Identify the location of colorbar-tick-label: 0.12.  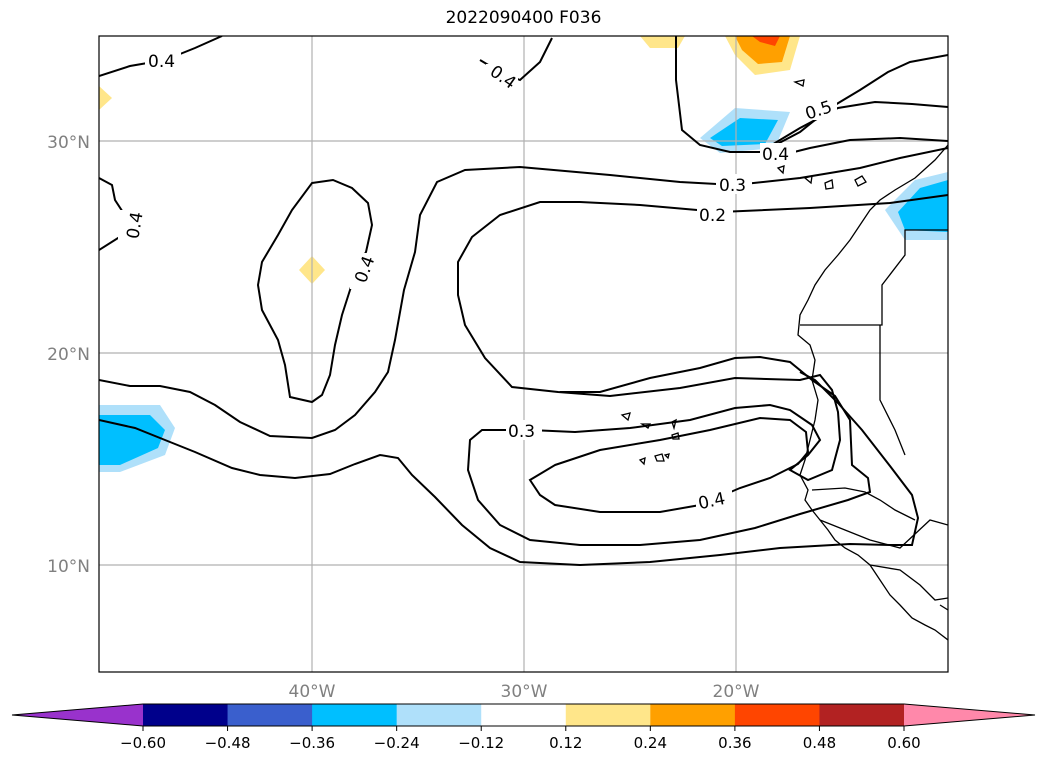
(565, 743).